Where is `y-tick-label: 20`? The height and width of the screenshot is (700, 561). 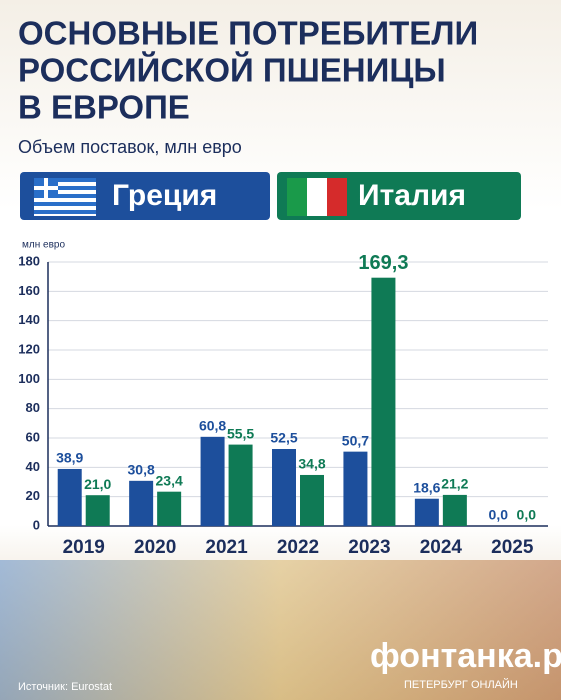
y-tick-label: 20 is located at coordinates (33, 495).